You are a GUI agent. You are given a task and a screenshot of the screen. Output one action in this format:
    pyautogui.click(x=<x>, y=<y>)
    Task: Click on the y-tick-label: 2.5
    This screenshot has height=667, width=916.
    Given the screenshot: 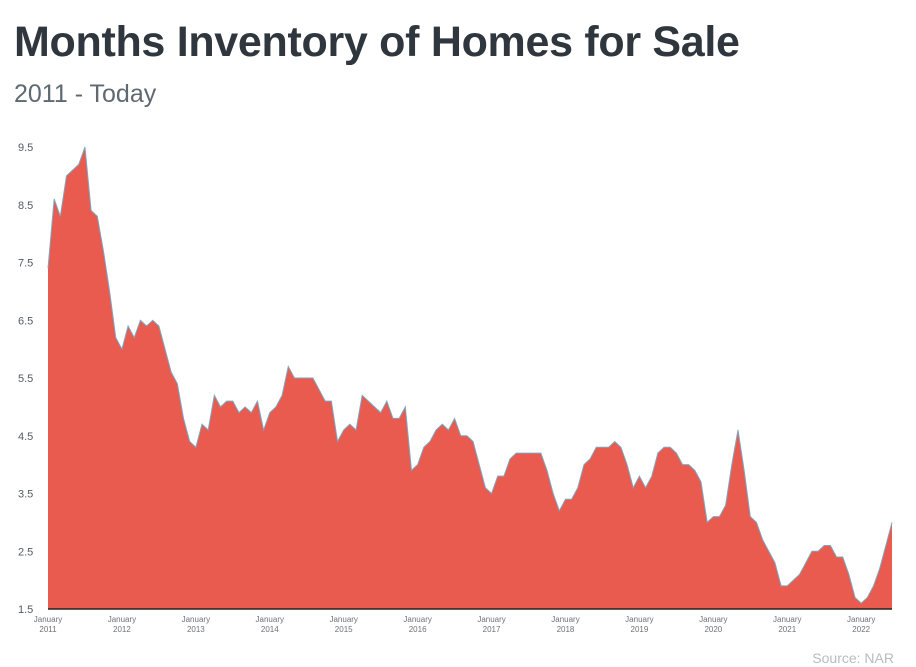 What is the action you would take?
    pyautogui.click(x=25, y=552)
    